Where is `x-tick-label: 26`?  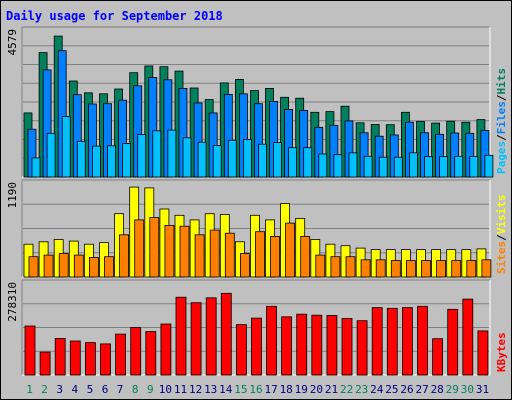 x-tick-label: 26 is located at coordinates (406, 389).